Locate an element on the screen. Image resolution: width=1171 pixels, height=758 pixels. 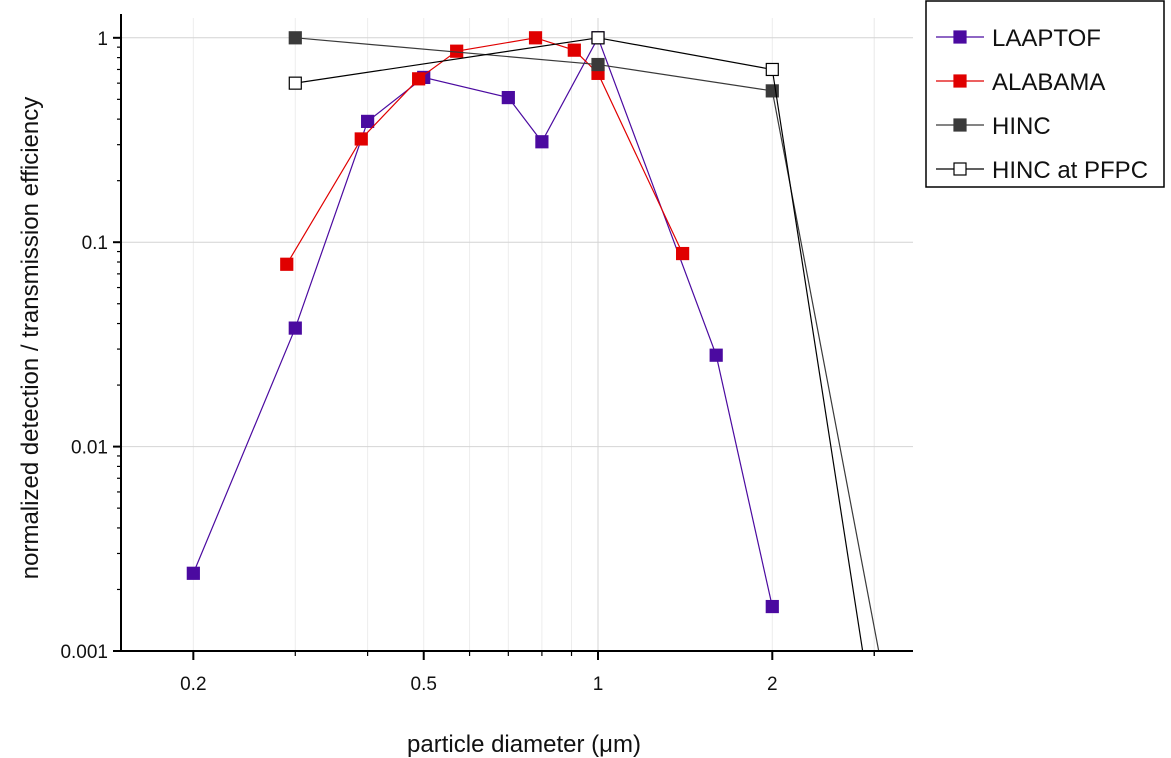
legend-label: ALABAMA is located at coordinates (1048, 82).